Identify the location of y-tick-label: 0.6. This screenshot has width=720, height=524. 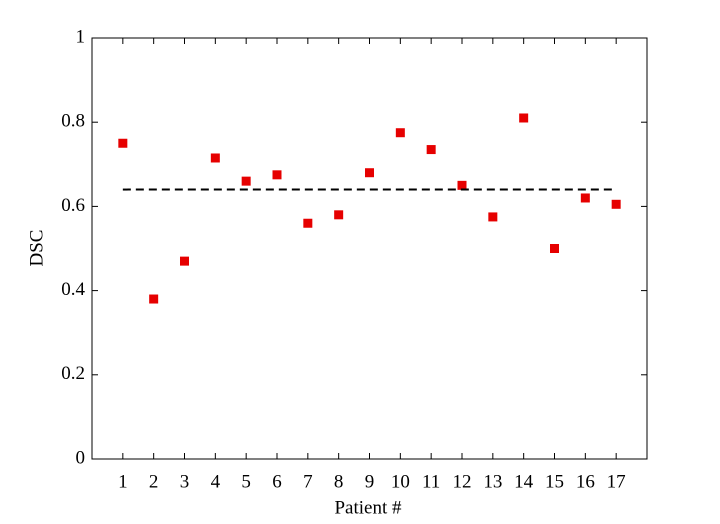
(73, 205).